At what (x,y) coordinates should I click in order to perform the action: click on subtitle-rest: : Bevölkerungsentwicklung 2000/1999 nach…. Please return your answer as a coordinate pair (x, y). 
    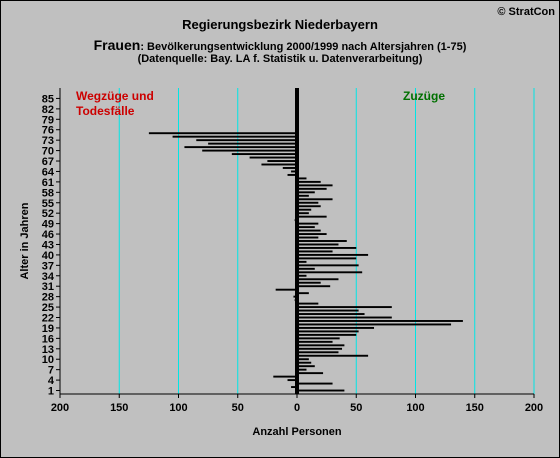
    Looking at the image, I should click on (303, 47).